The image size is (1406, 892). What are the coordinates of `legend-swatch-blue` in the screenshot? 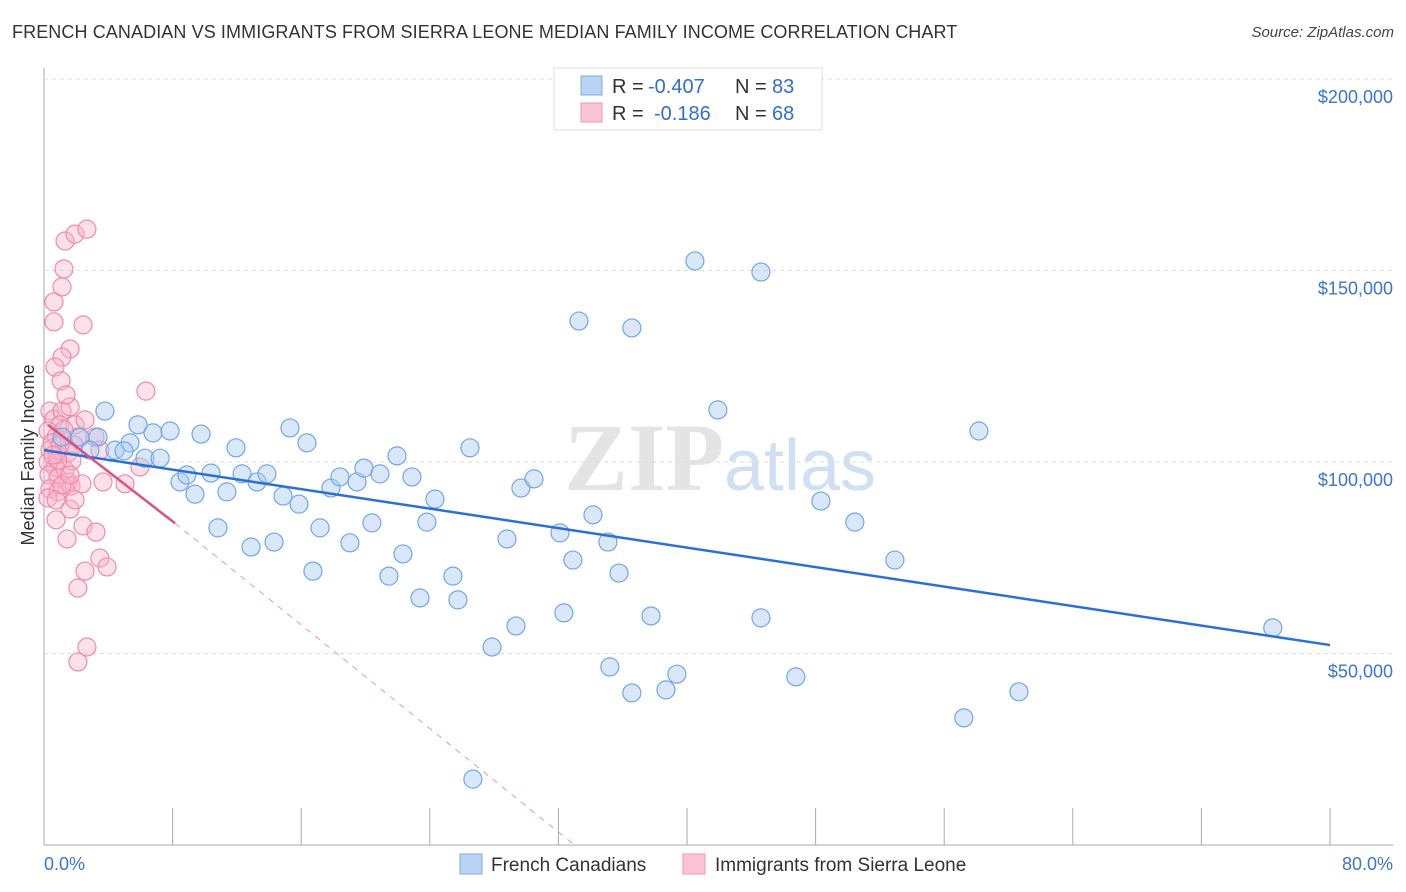 It's located at (591, 85).